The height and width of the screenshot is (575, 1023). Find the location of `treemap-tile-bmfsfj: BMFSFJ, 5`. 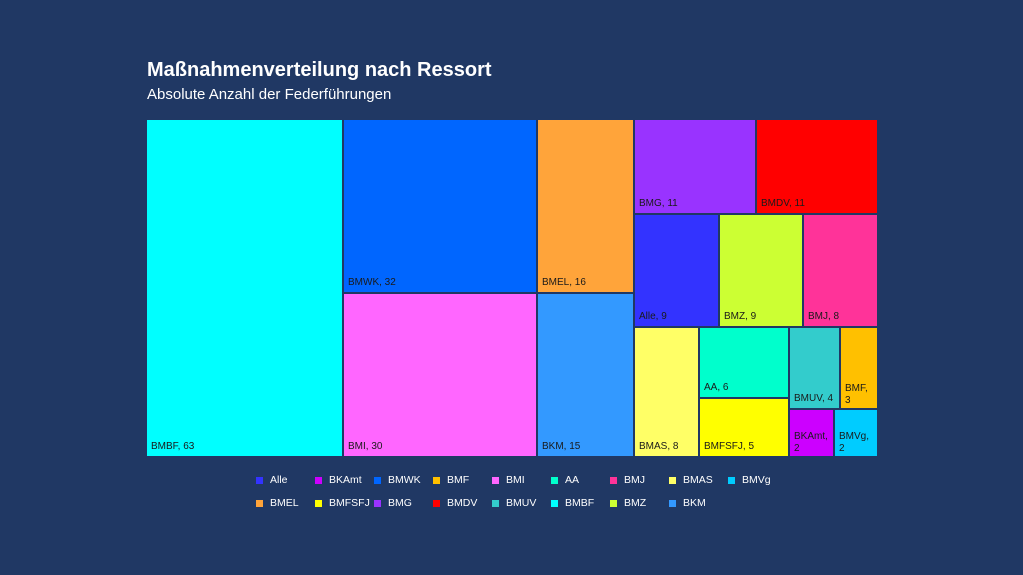

treemap-tile-bmfsfj: BMFSFJ, 5 is located at coordinates (744, 427).